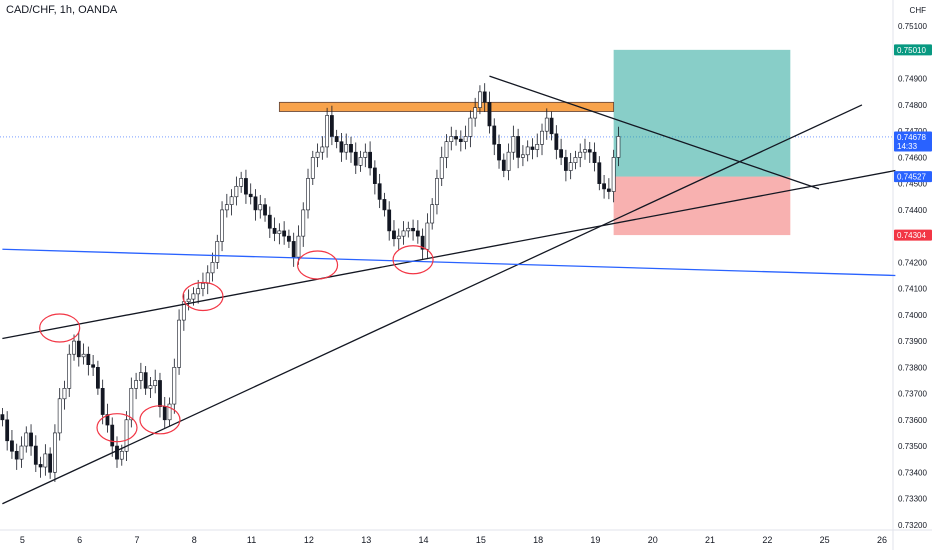 This screenshot has width=932, height=555. What do you see at coordinates (251, 540) in the screenshot?
I see `x-tick-label: 11` at bounding box center [251, 540].